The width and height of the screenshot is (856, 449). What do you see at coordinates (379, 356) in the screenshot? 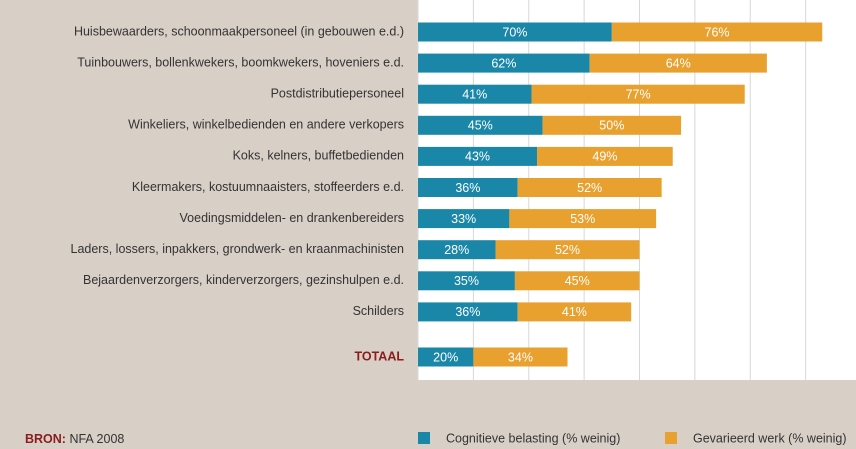
I see `y-tick-label: TOTAAL` at bounding box center [379, 356].